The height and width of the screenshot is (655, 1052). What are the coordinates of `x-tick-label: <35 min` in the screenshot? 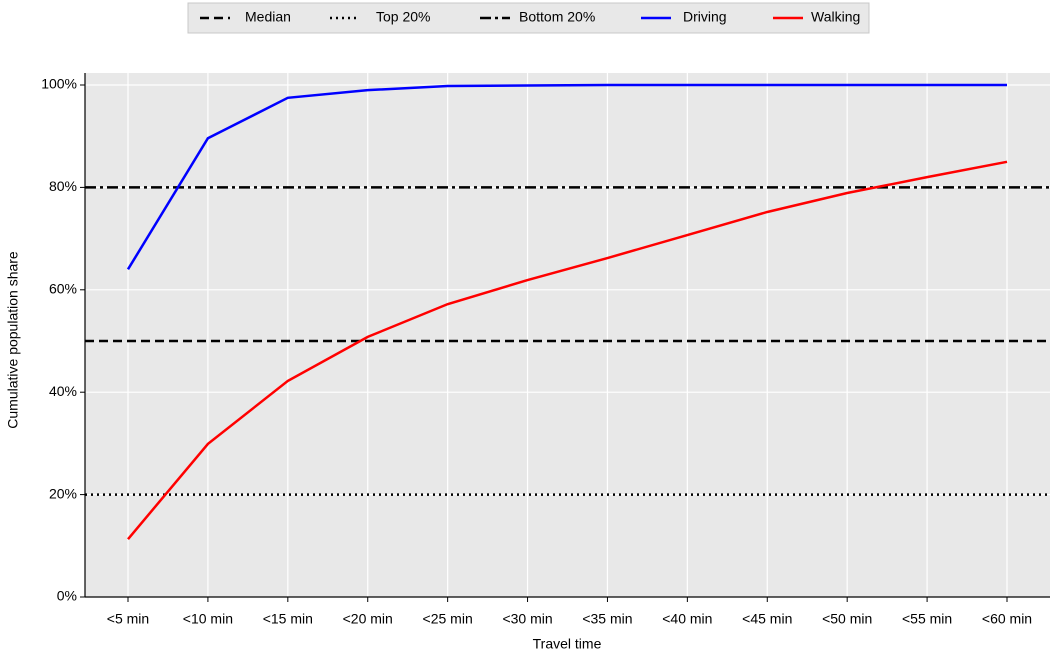 It's located at (607, 619).